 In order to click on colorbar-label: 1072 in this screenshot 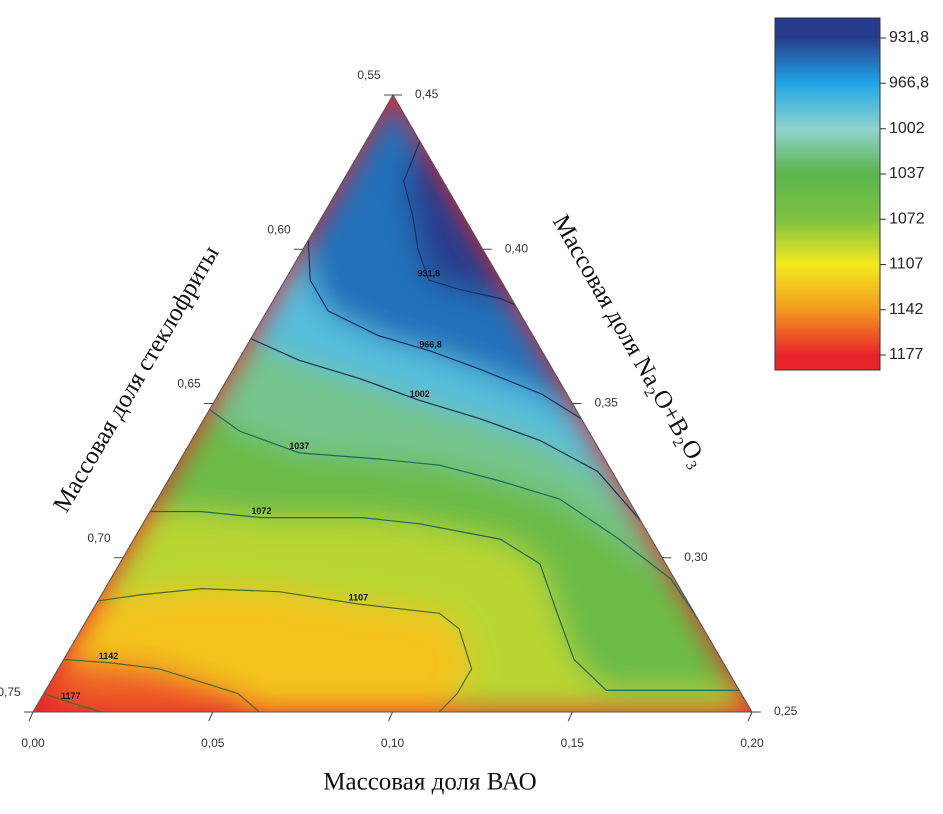, I will do `click(907, 218)`.